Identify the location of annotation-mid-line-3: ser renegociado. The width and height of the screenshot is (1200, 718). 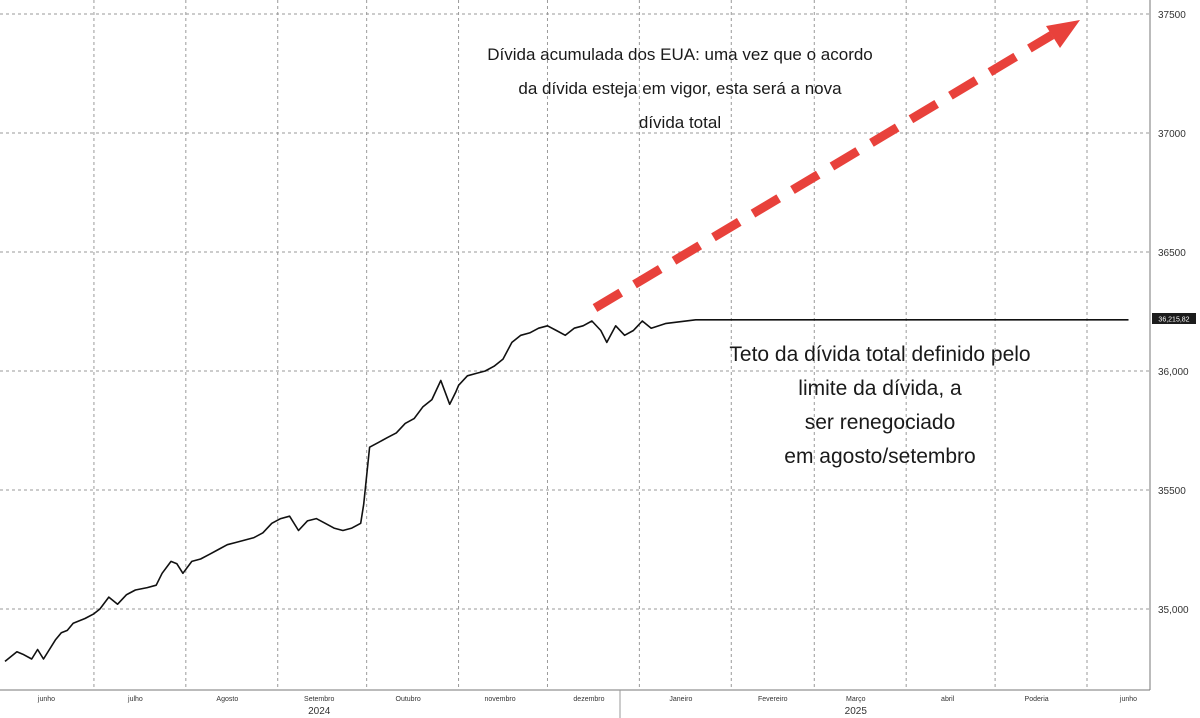
(880, 422).